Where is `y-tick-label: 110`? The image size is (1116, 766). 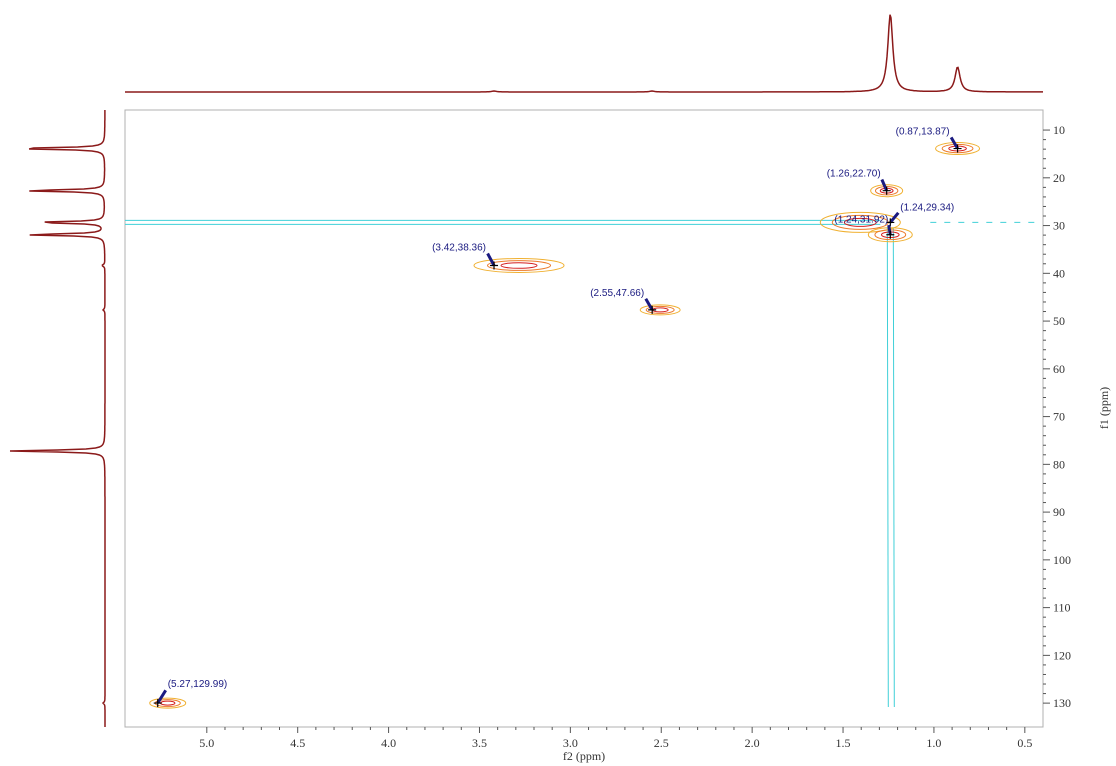 y-tick-label: 110 is located at coordinates (1062, 608).